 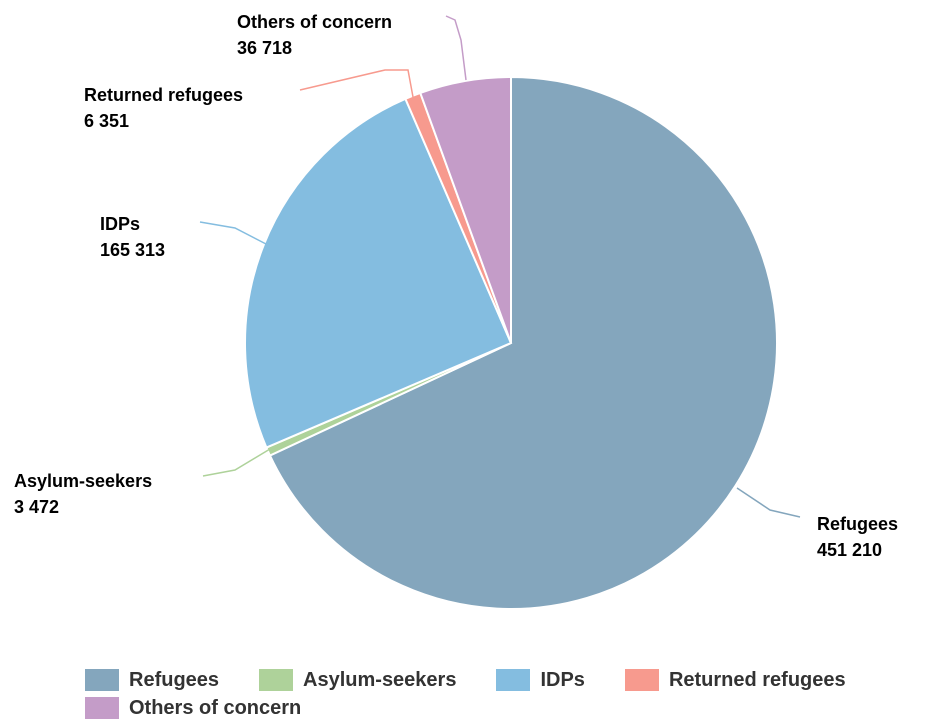 What do you see at coordinates (233, 233) in the screenshot?
I see `leader-line-idps` at bounding box center [233, 233].